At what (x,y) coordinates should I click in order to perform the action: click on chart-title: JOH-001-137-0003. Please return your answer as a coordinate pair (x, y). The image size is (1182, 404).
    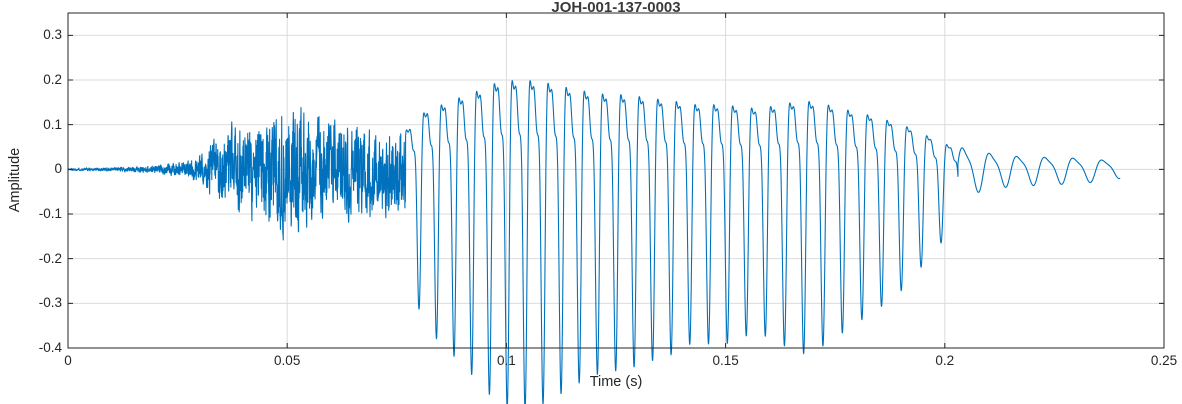
    Looking at the image, I should click on (616, 8).